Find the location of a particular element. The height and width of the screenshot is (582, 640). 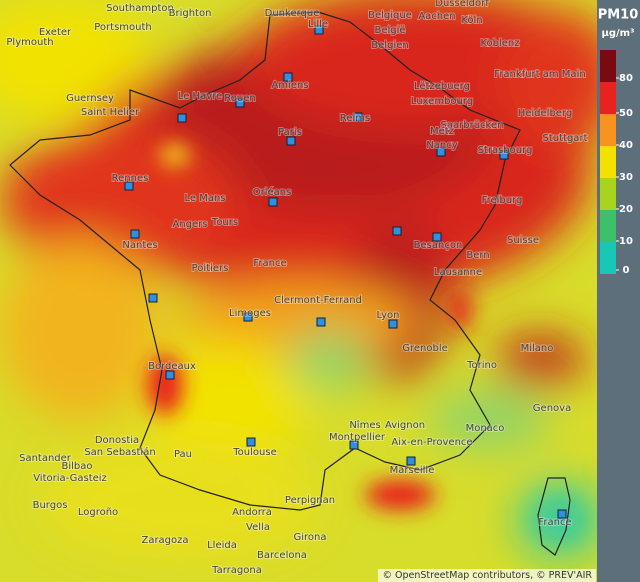

city-label: Belgien is located at coordinates (389, 45).